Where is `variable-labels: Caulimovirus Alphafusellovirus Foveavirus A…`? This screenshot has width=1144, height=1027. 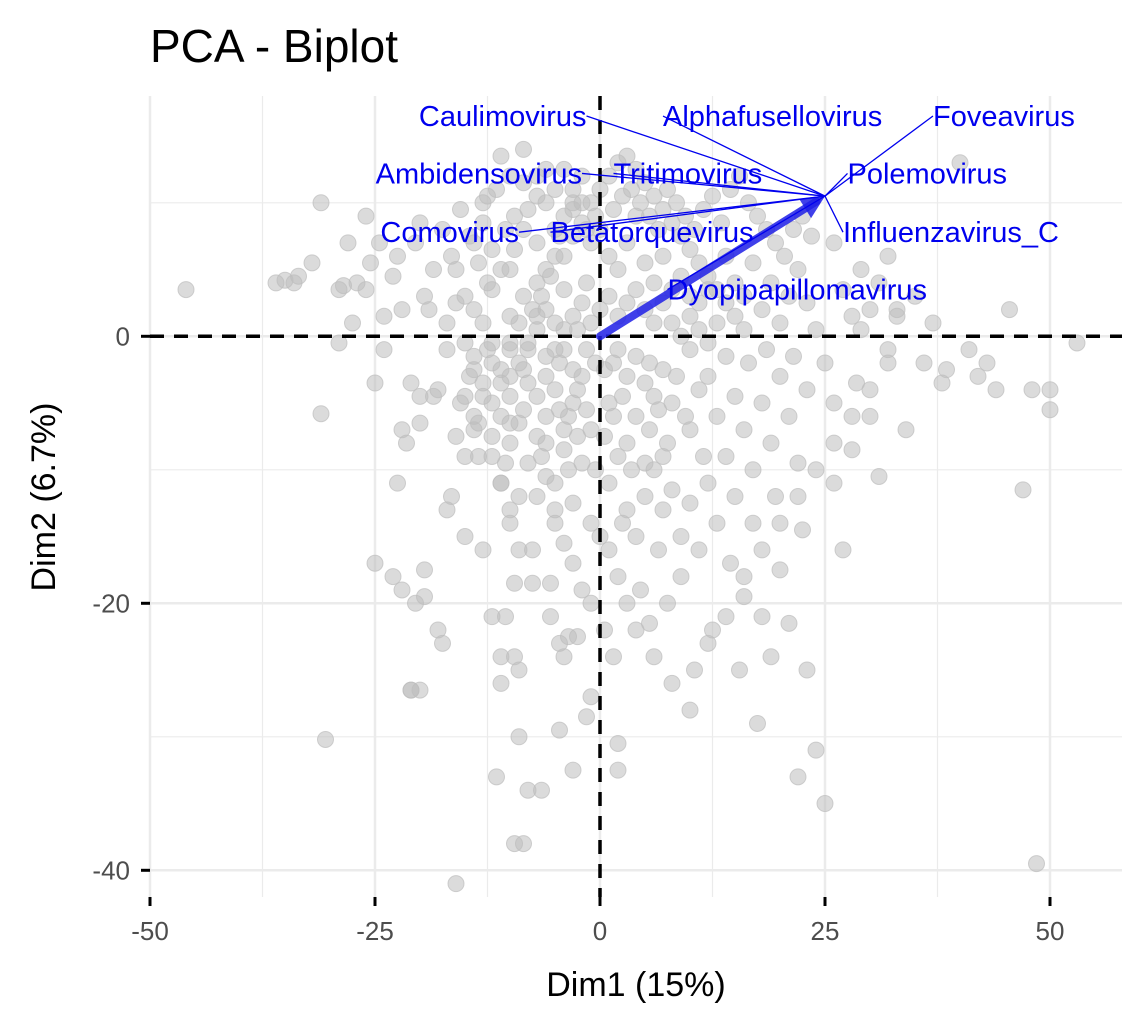
variable-labels: Caulimovirus Alphafusellovirus Foveavirus A… is located at coordinates (725, 204).